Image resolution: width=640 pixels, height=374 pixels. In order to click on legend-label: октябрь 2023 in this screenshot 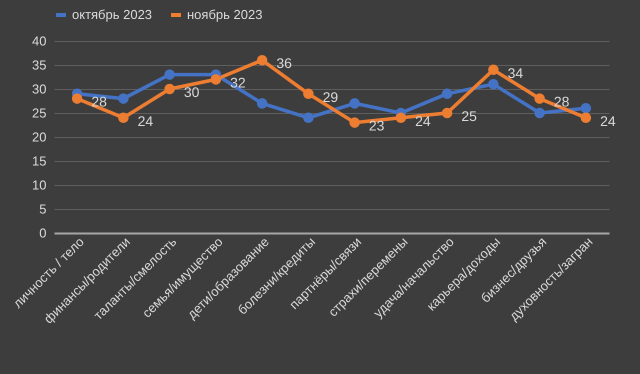, I will do `click(112, 14)`.